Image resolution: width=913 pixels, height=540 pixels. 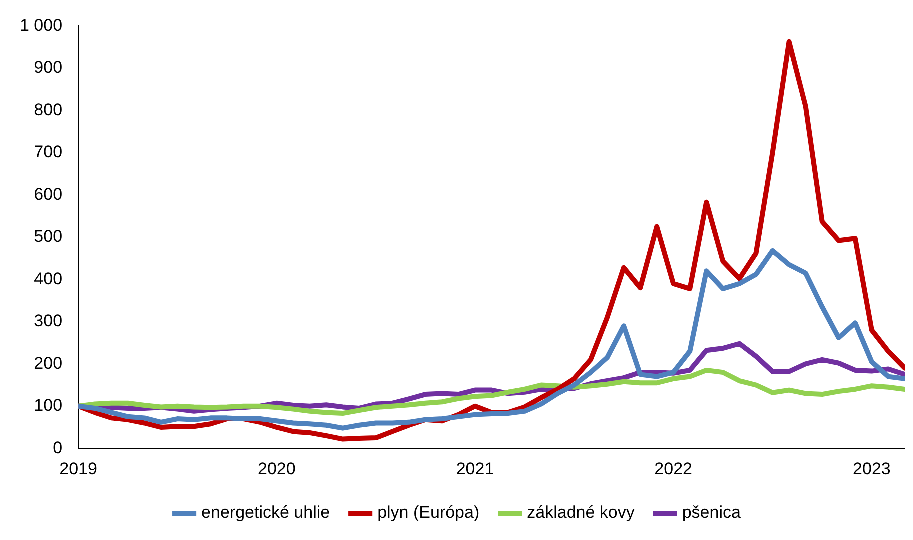 I want to click on y-tick-label: 0, so click(x=58, y=448).